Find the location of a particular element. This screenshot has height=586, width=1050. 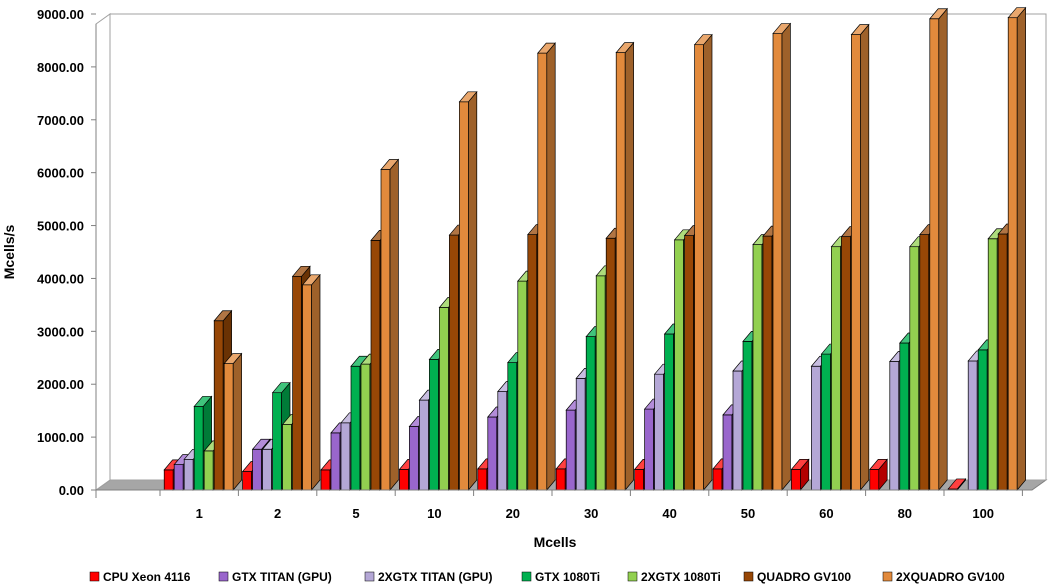

x-tick-label: 100 is located at coordinates (983, 513).